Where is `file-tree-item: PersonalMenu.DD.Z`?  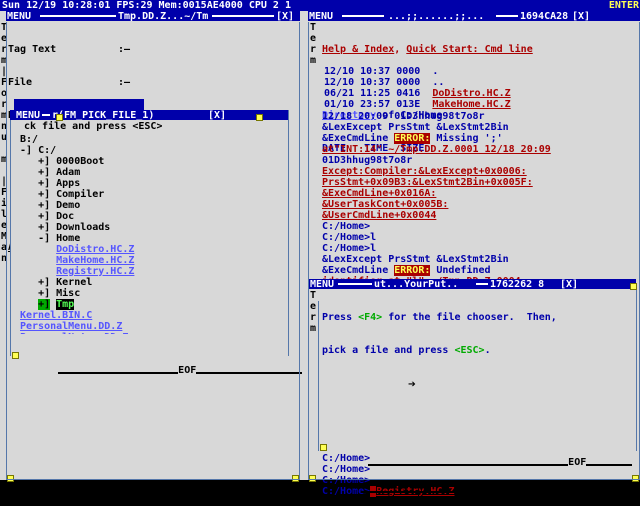
file-tree-item: PersonalMenu.DD.Z is located at coordinates (155, 326).